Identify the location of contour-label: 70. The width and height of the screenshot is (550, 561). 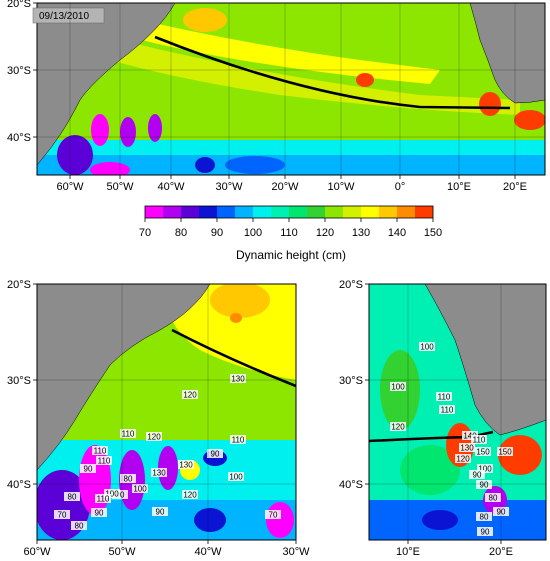
(273, 515).